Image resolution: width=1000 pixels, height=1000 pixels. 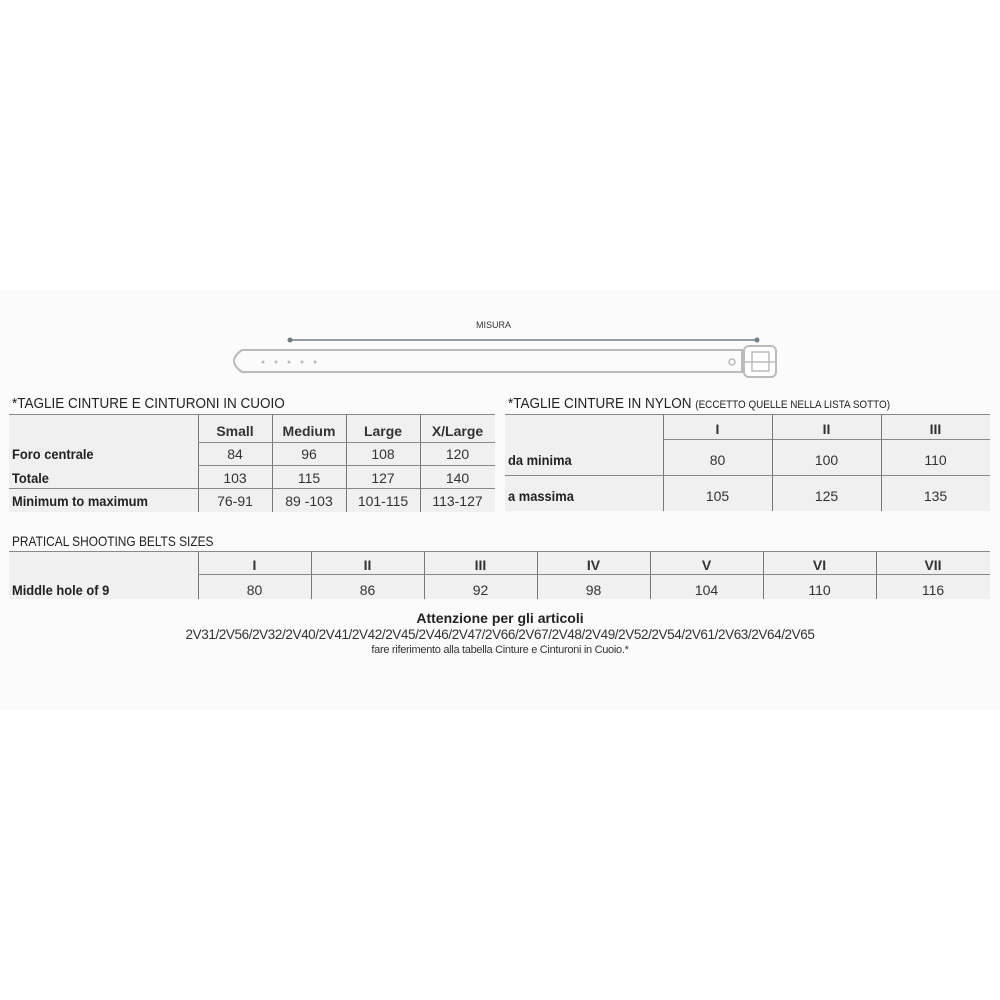 I want to click on nylon-subtitle: (ECCETTO QUELLE NELLA LISTA SOTTO), so click(x=793, y=405).